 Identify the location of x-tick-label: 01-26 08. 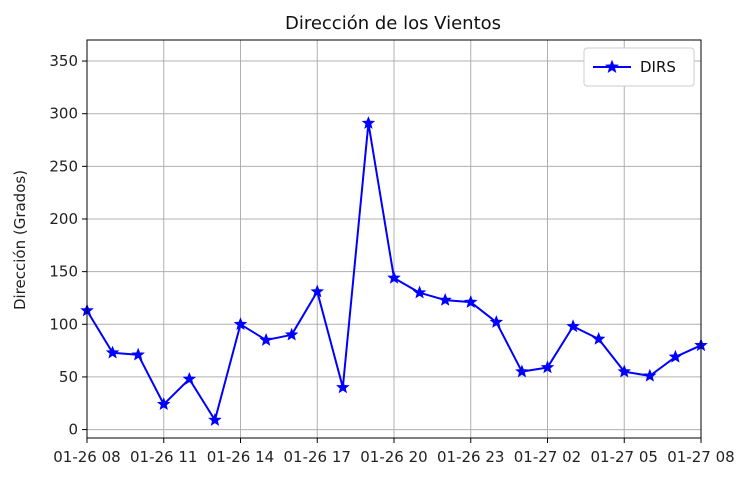
(86, 457).